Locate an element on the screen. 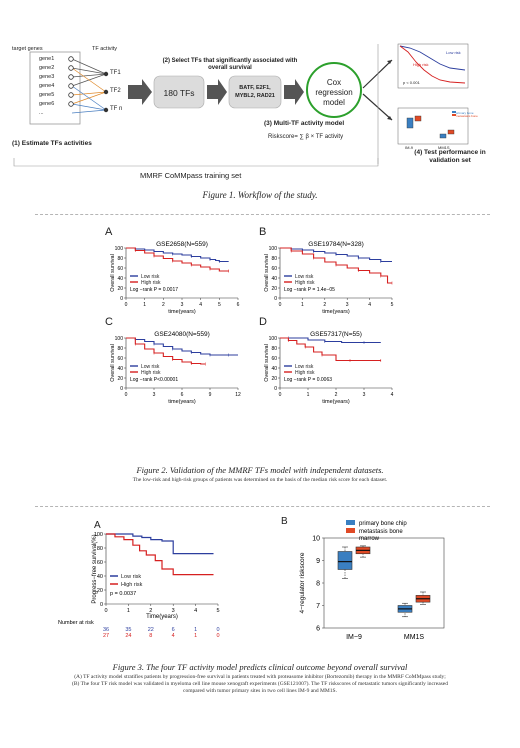  p-value-annotation: Log −rank P = 1.4e−05 is located at coordinates (309, 290).